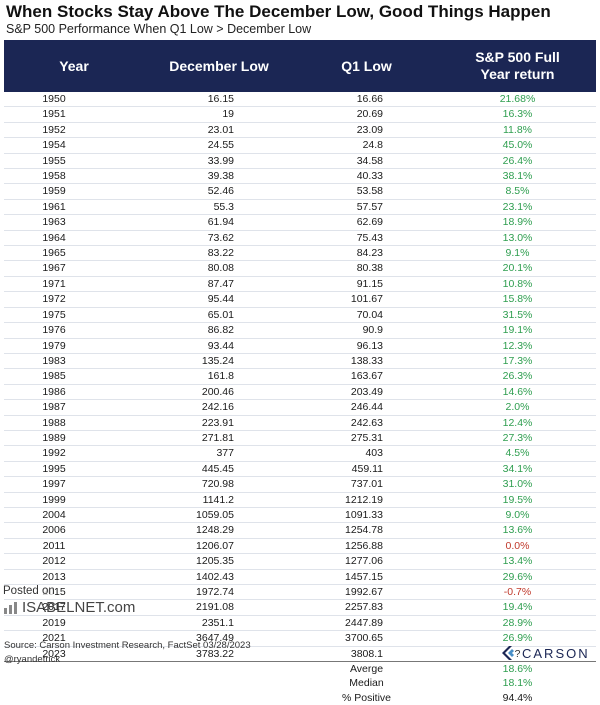 The image size is (600, 705). Describe the element at coordinates (517, 315) in the screenshot. I see `full-year-return-cell: 31.5%` at that location.